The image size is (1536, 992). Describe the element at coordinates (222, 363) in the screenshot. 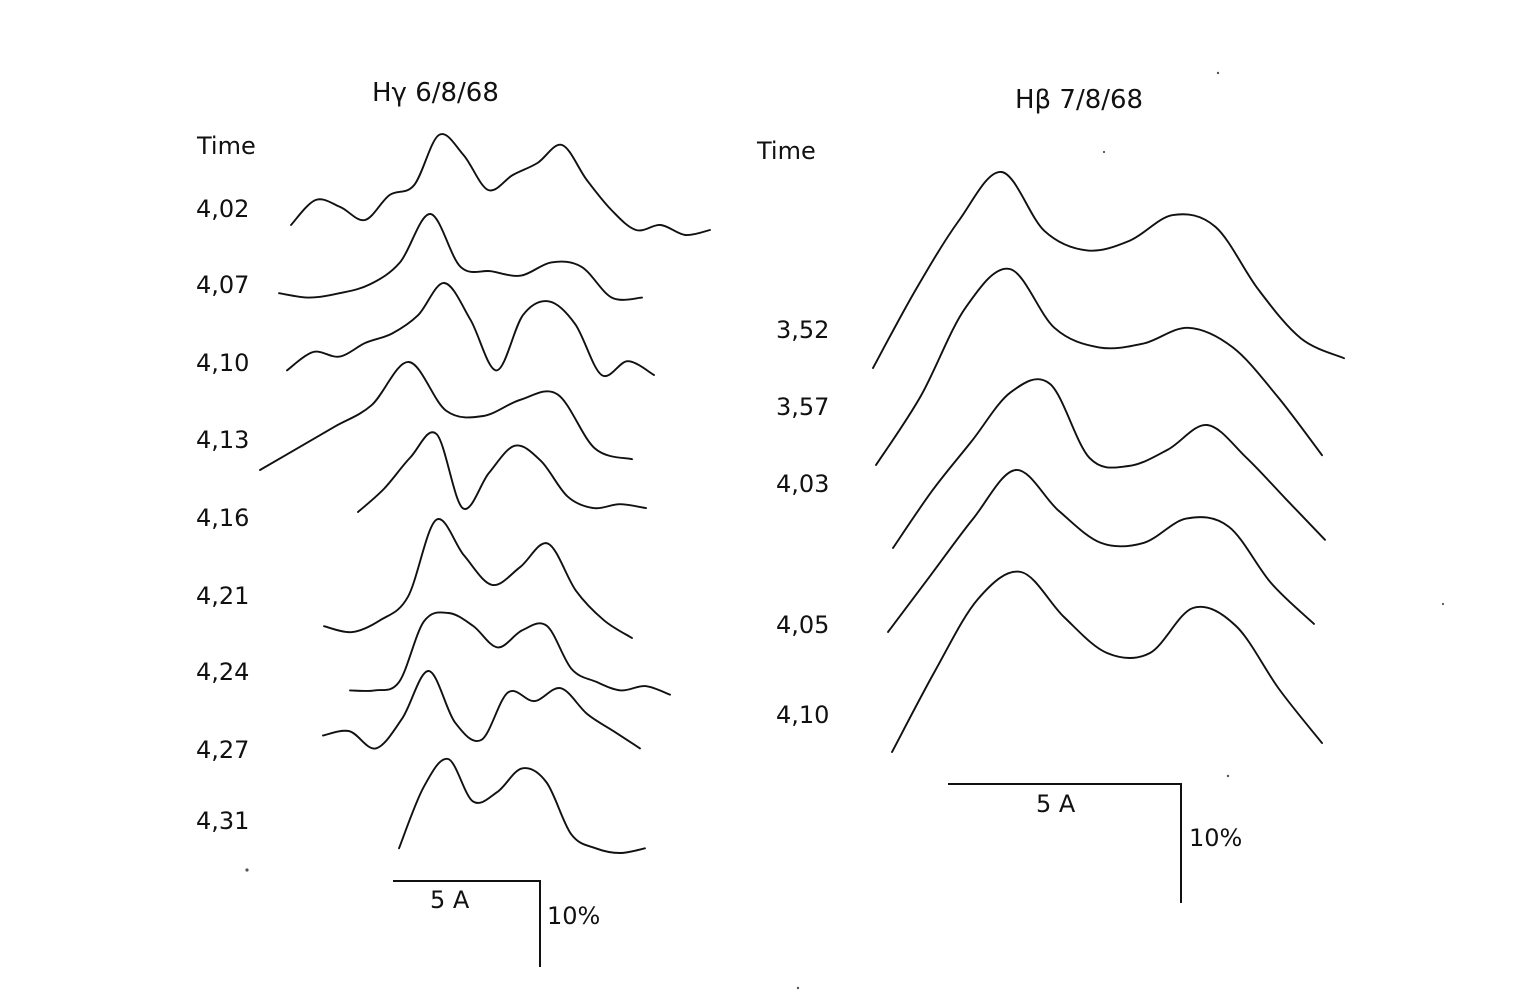

I see `hgamma-time-label: 4,10` at that location.